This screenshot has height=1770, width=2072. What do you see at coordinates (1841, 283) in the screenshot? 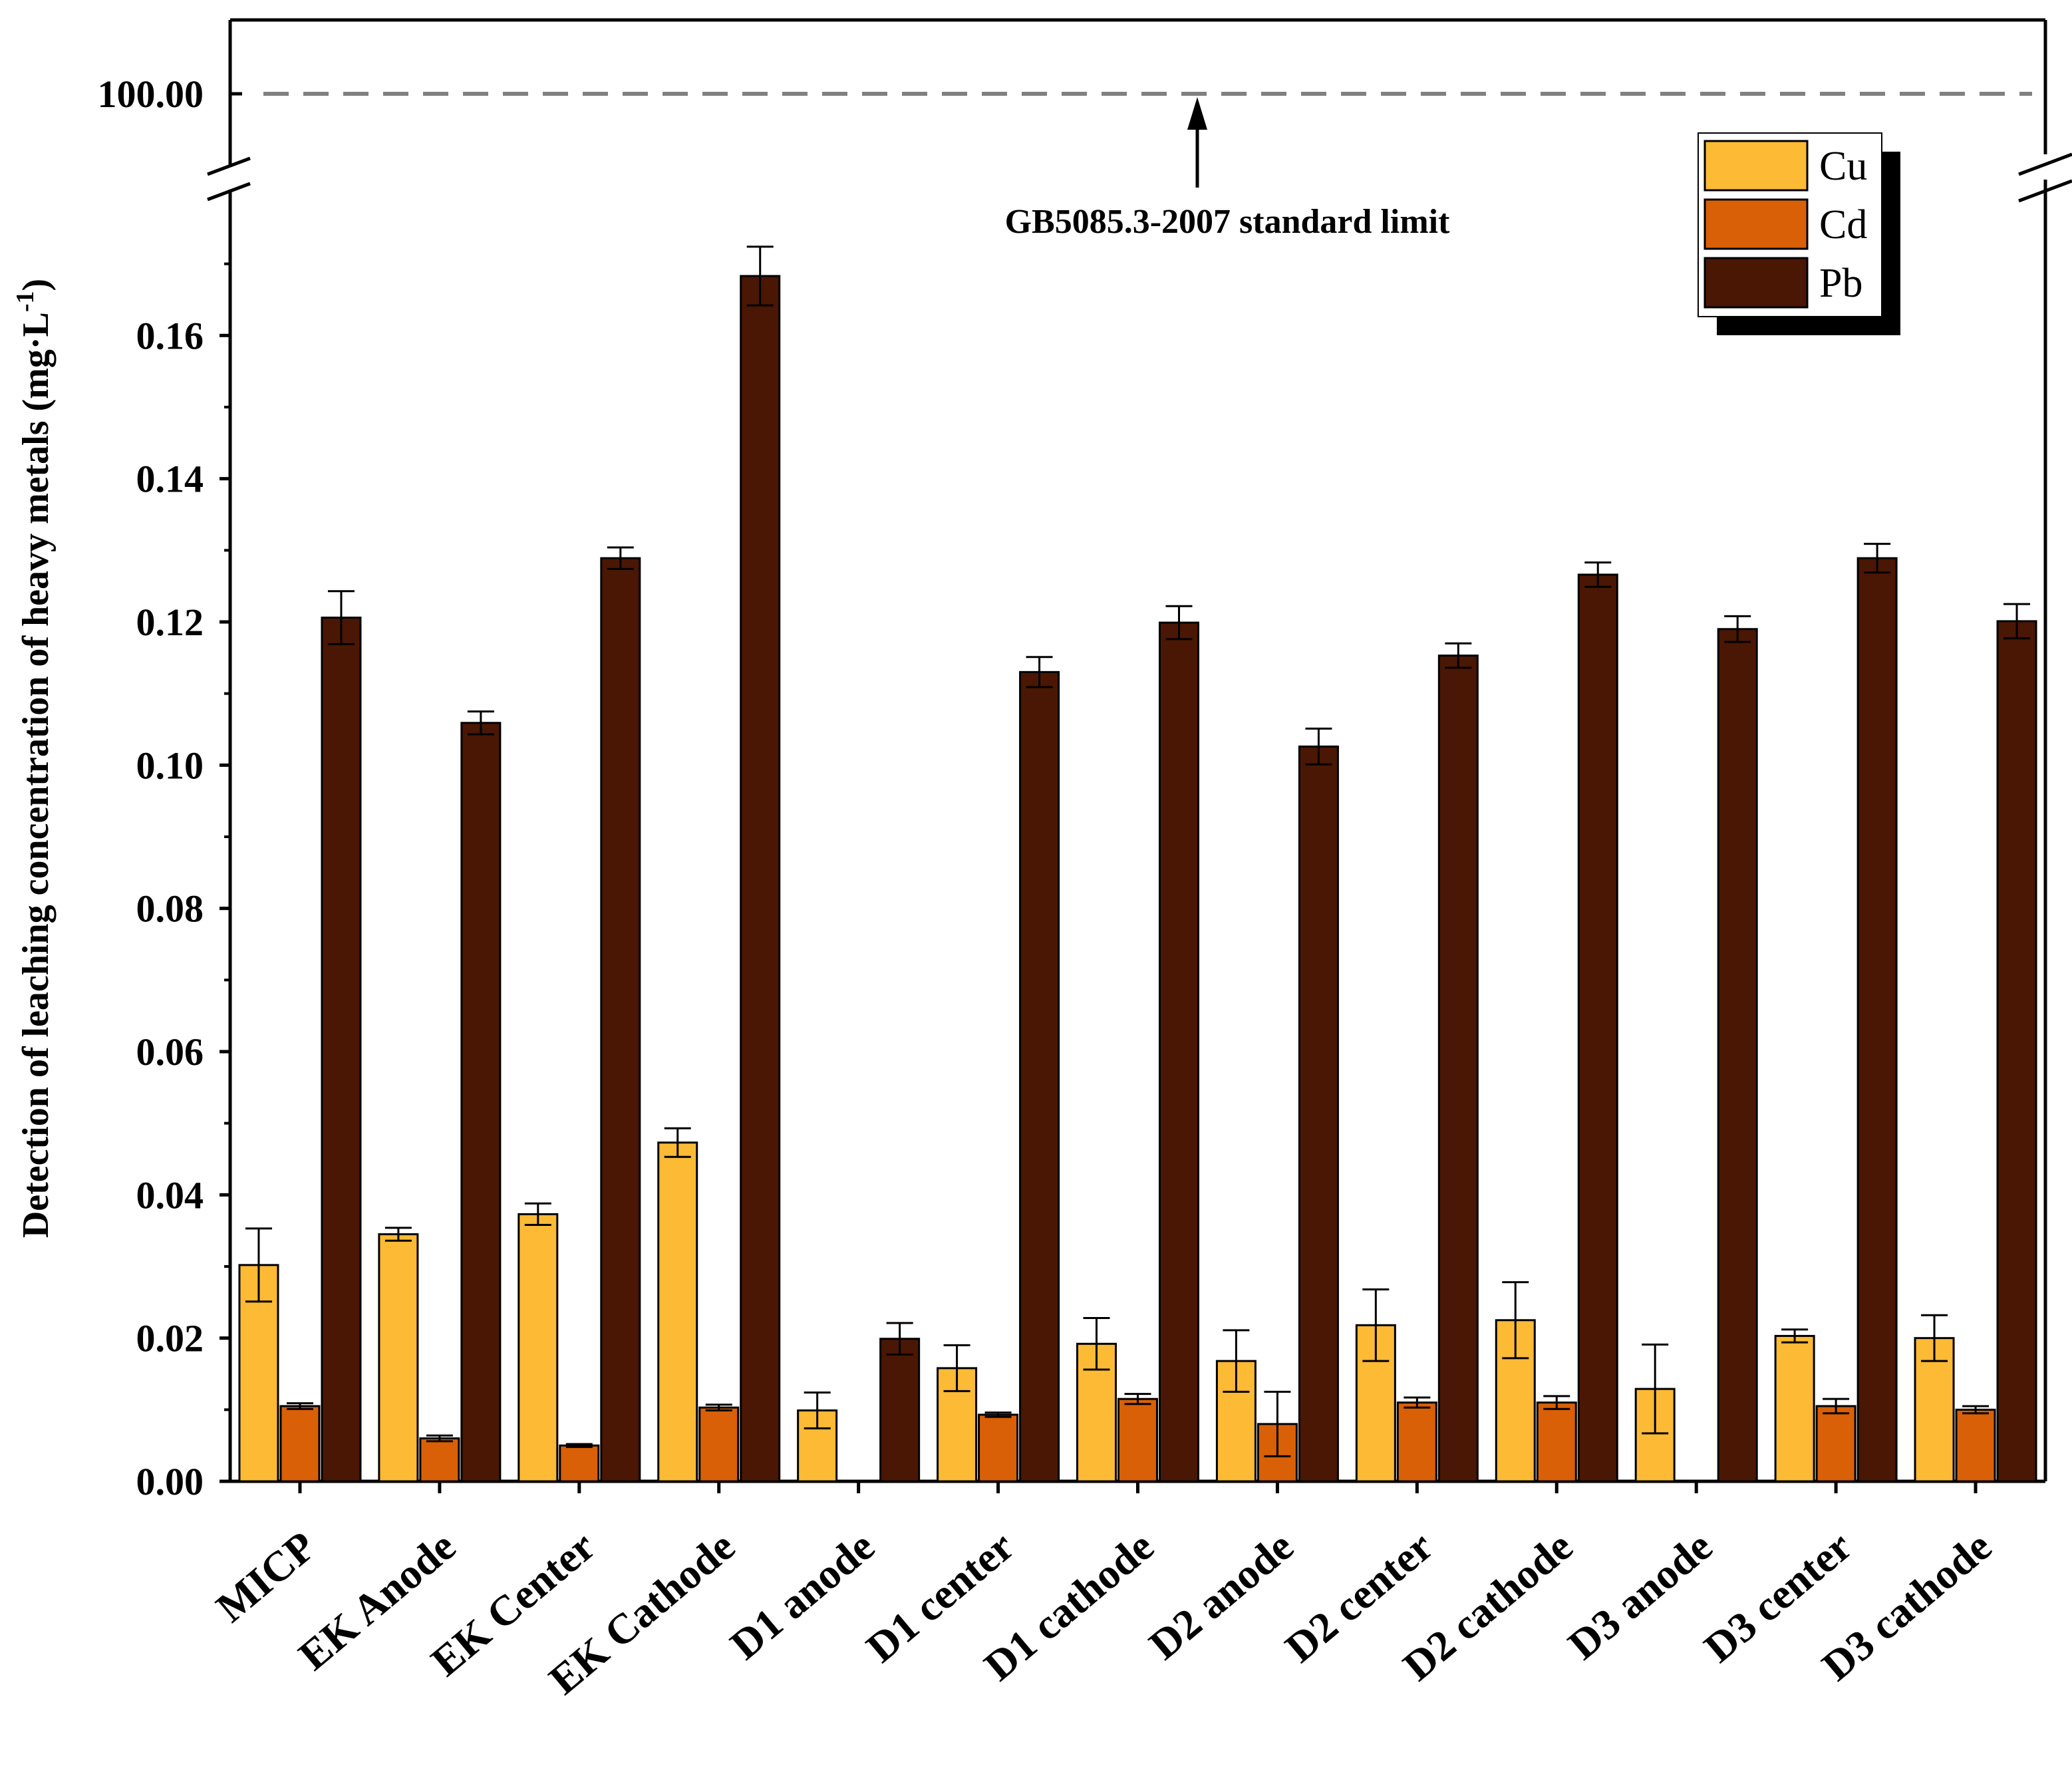
I see `legend-label-pb: Pb` at bounding box center [1841, 283].